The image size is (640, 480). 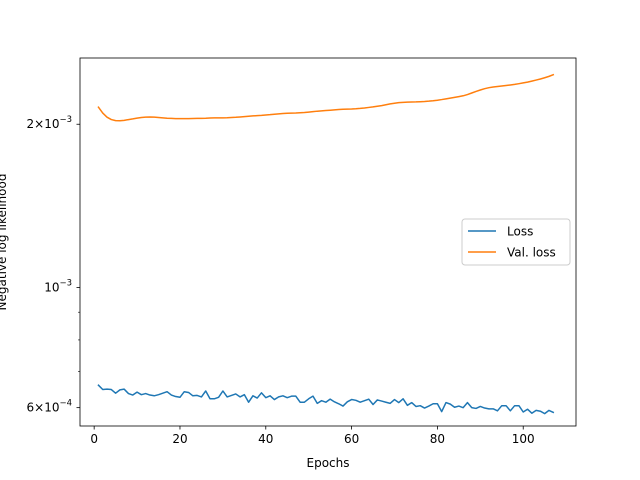 What do you see at coordinates (351, 439) in the screenshot?
I see `x-tick-label: 60` at bounding box center [351, 439].